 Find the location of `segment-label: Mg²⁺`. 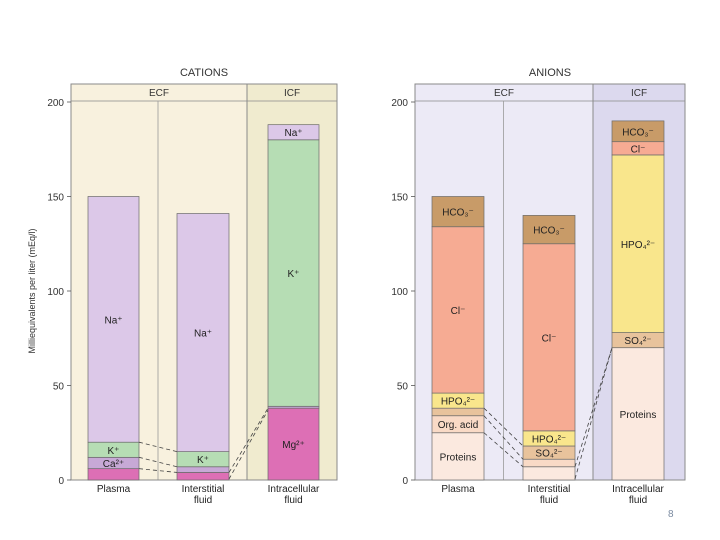

segment-label: Mg²⁺ is located at coordinates (293, 445).